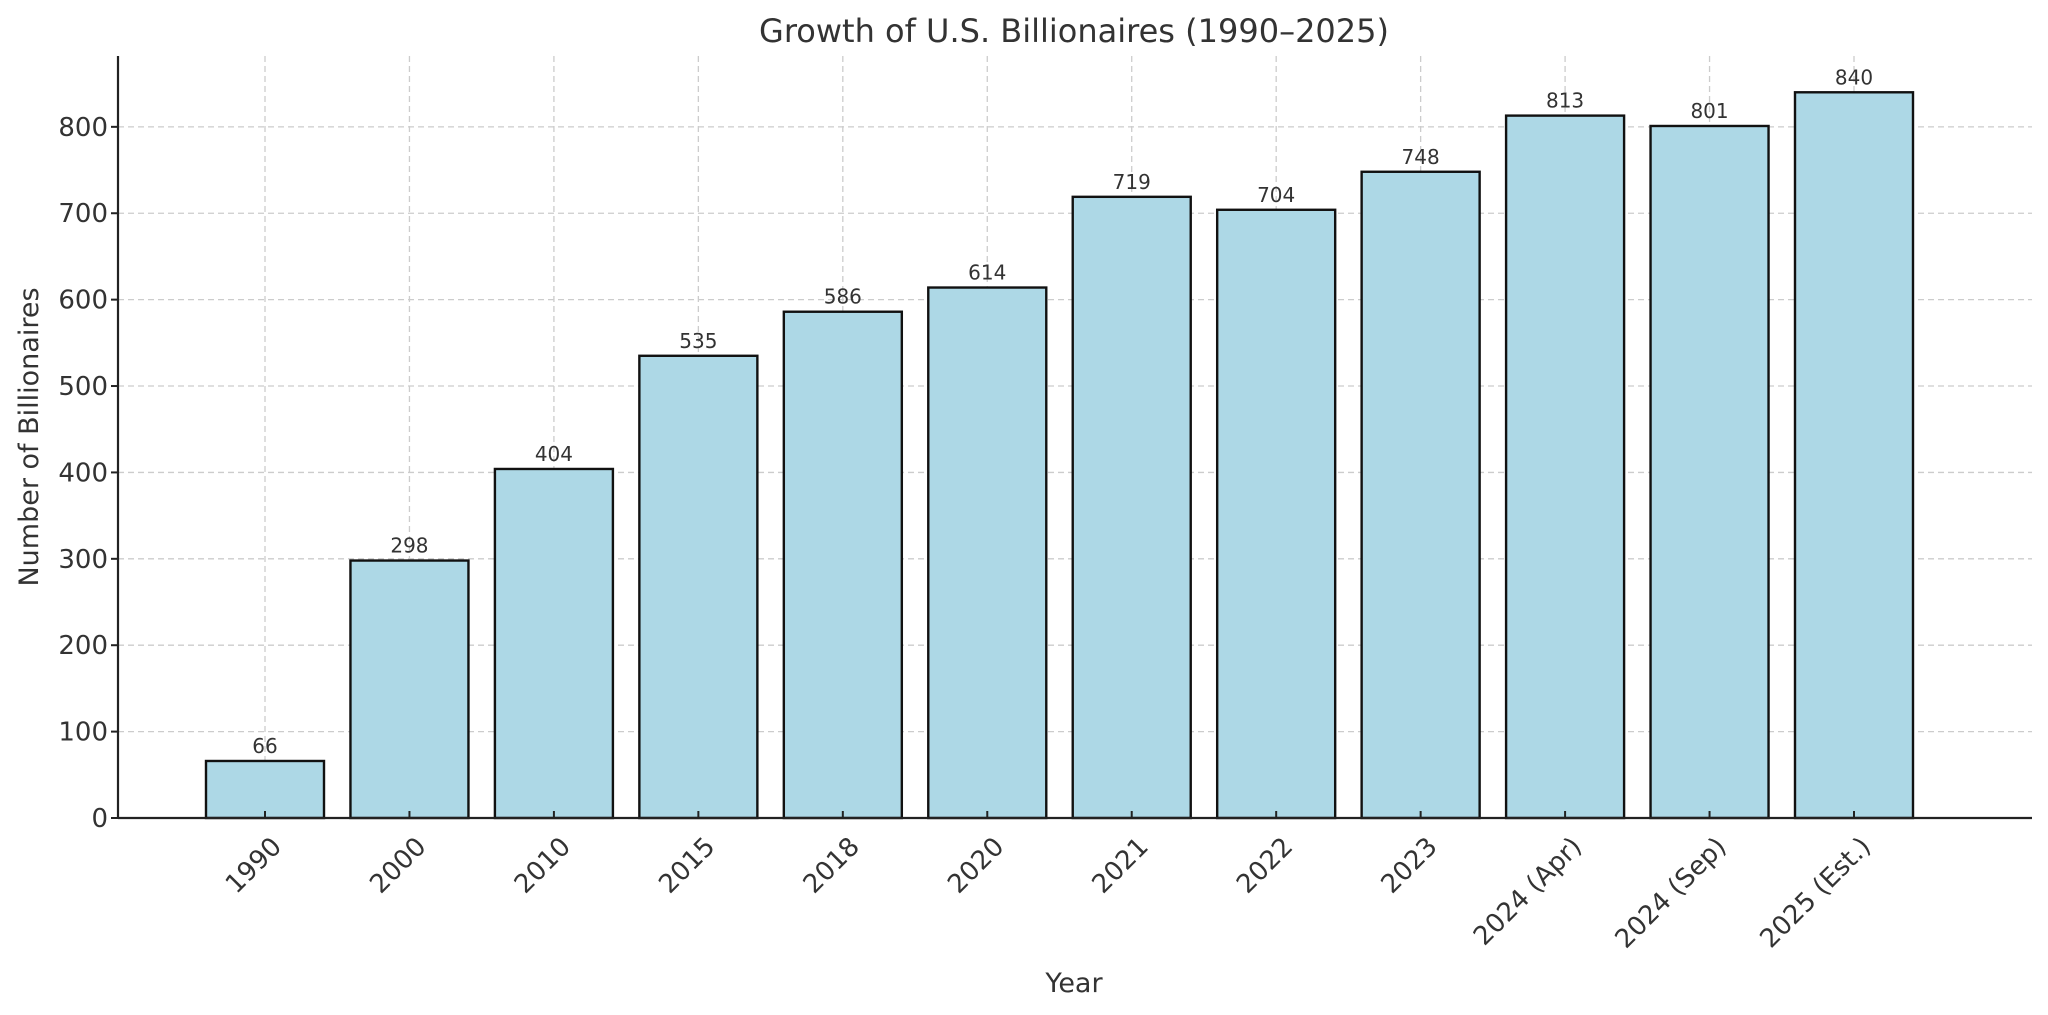 This screenshot has width=2048, height=1015. Describe the element at coordinates (83, 387) in the screenshot. I see `y-tick-label: 500` at that location.